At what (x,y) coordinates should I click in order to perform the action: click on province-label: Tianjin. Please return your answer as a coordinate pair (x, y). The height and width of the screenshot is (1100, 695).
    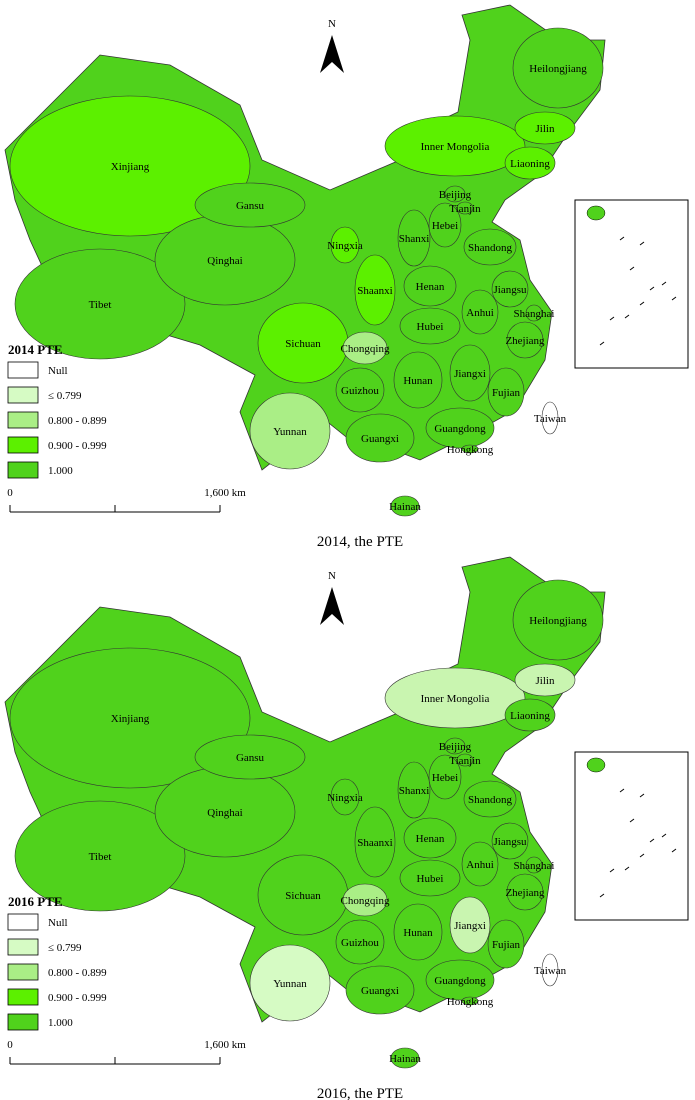
    Looking at the image, I should click on (465, 209).